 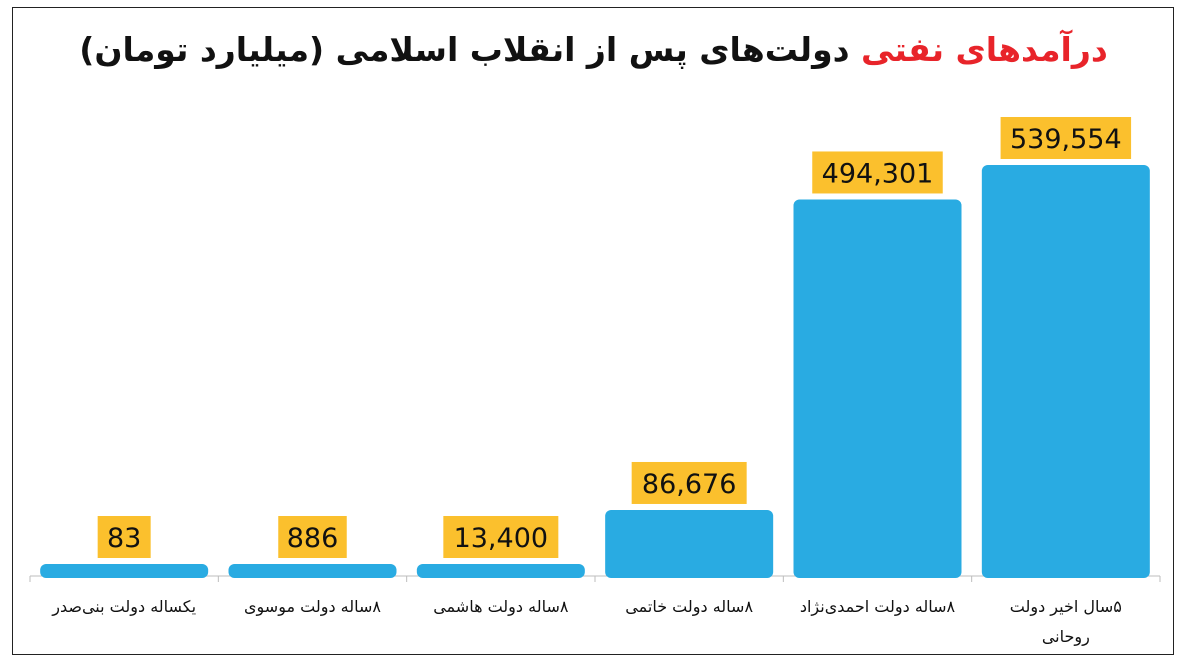 I want to click on value-label: 86,676, so click(x=689, y=484).